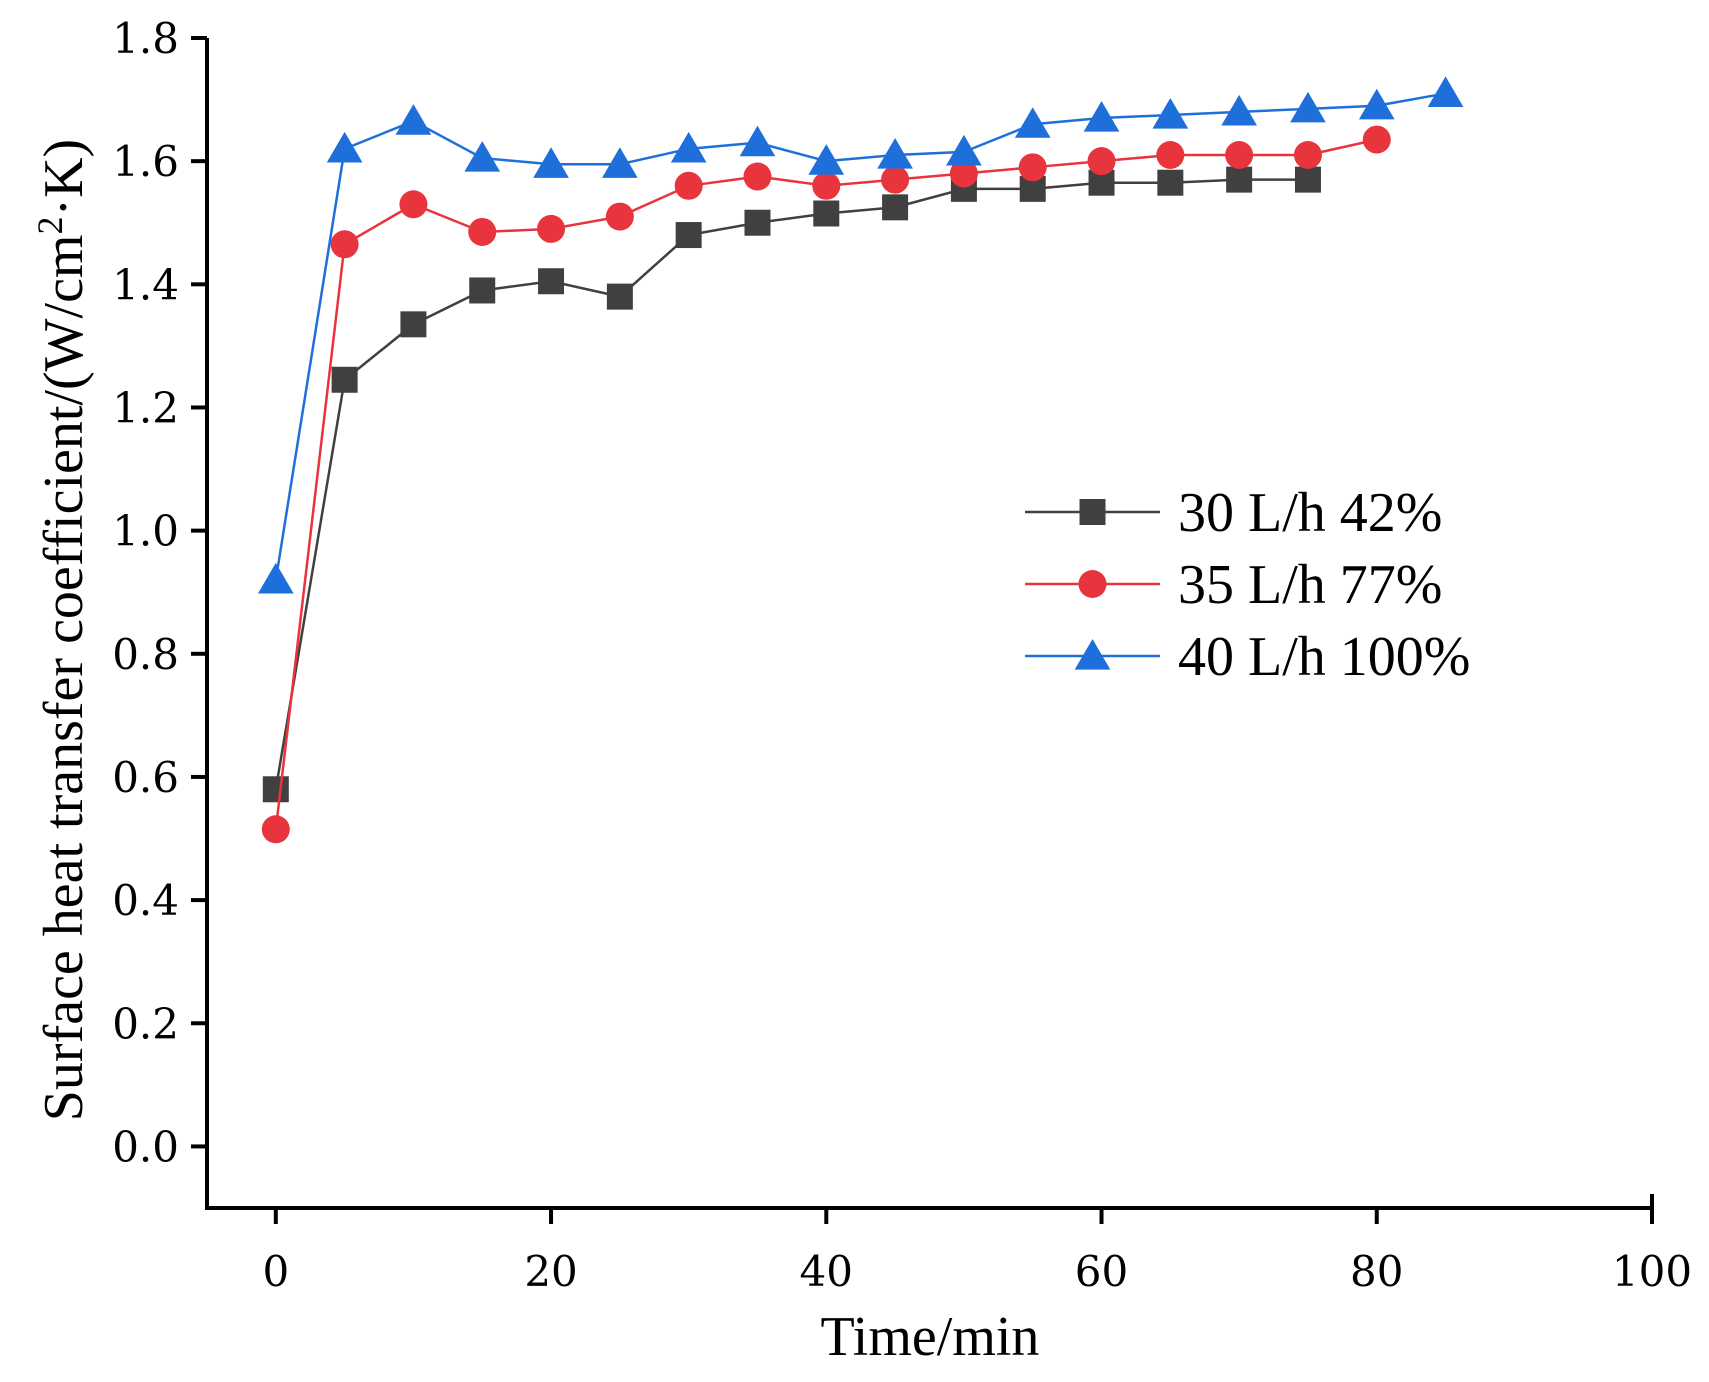 The height and width of the screenshot is (1382, 1709). I want to click on legend-item: 40 L/h 100%, so click(1247, 657).